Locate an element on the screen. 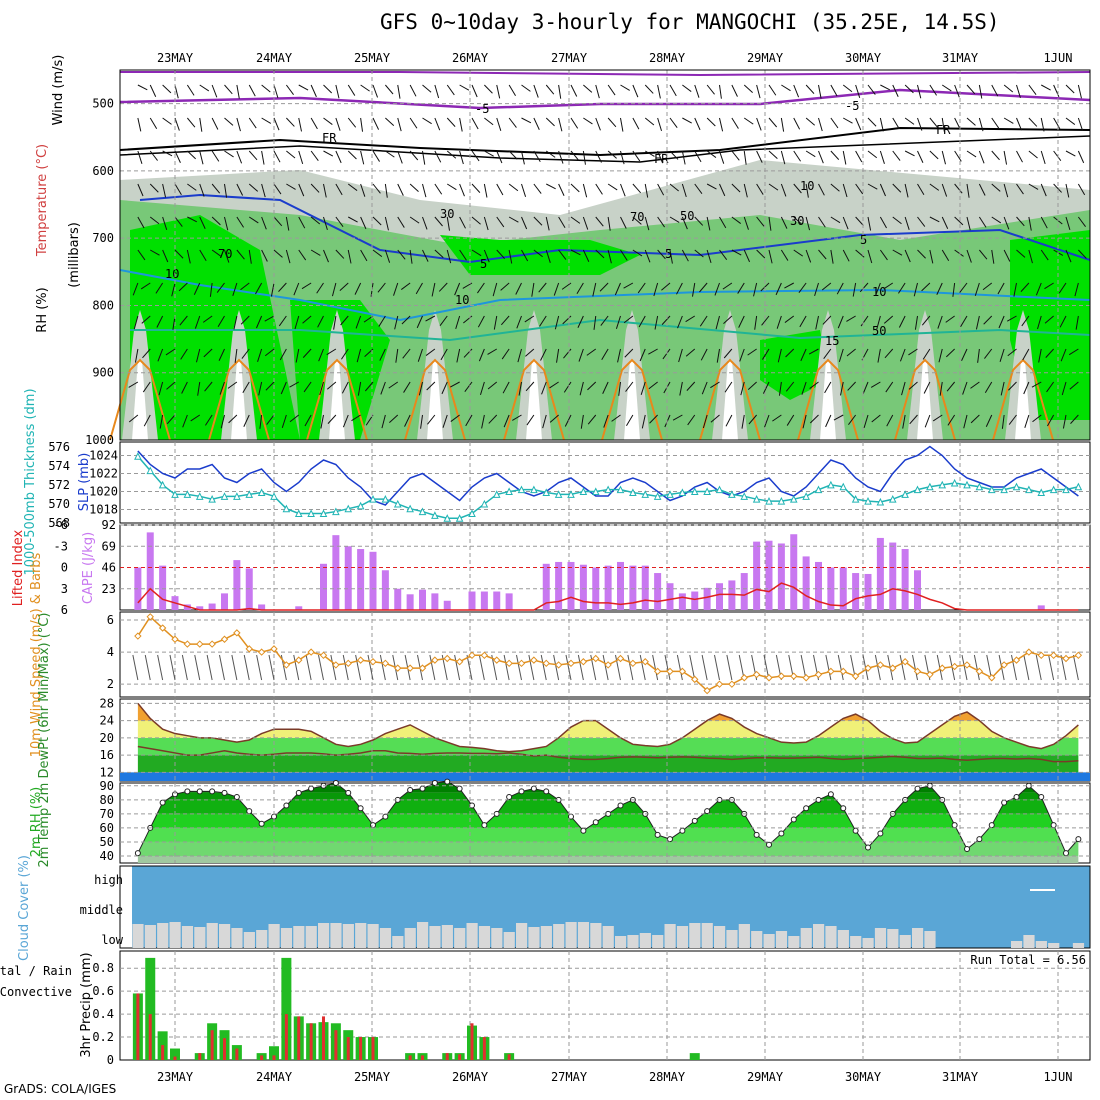 The image size is (1100, 1100). precip-total-bar is located at coordinates (694, 1056).